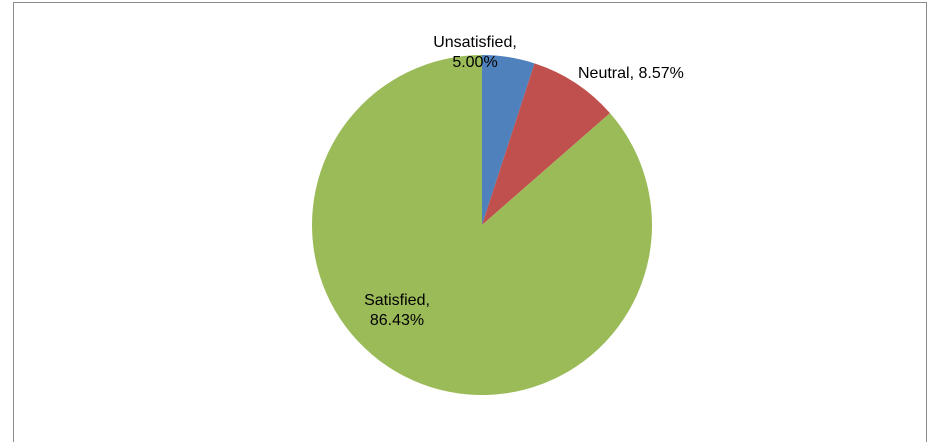 The image size is (930, 442). What do you see at coordinates (508, 140) in the screenshot?
I see `pie-slice-unsatisfied` at bounding box center [508, 140].